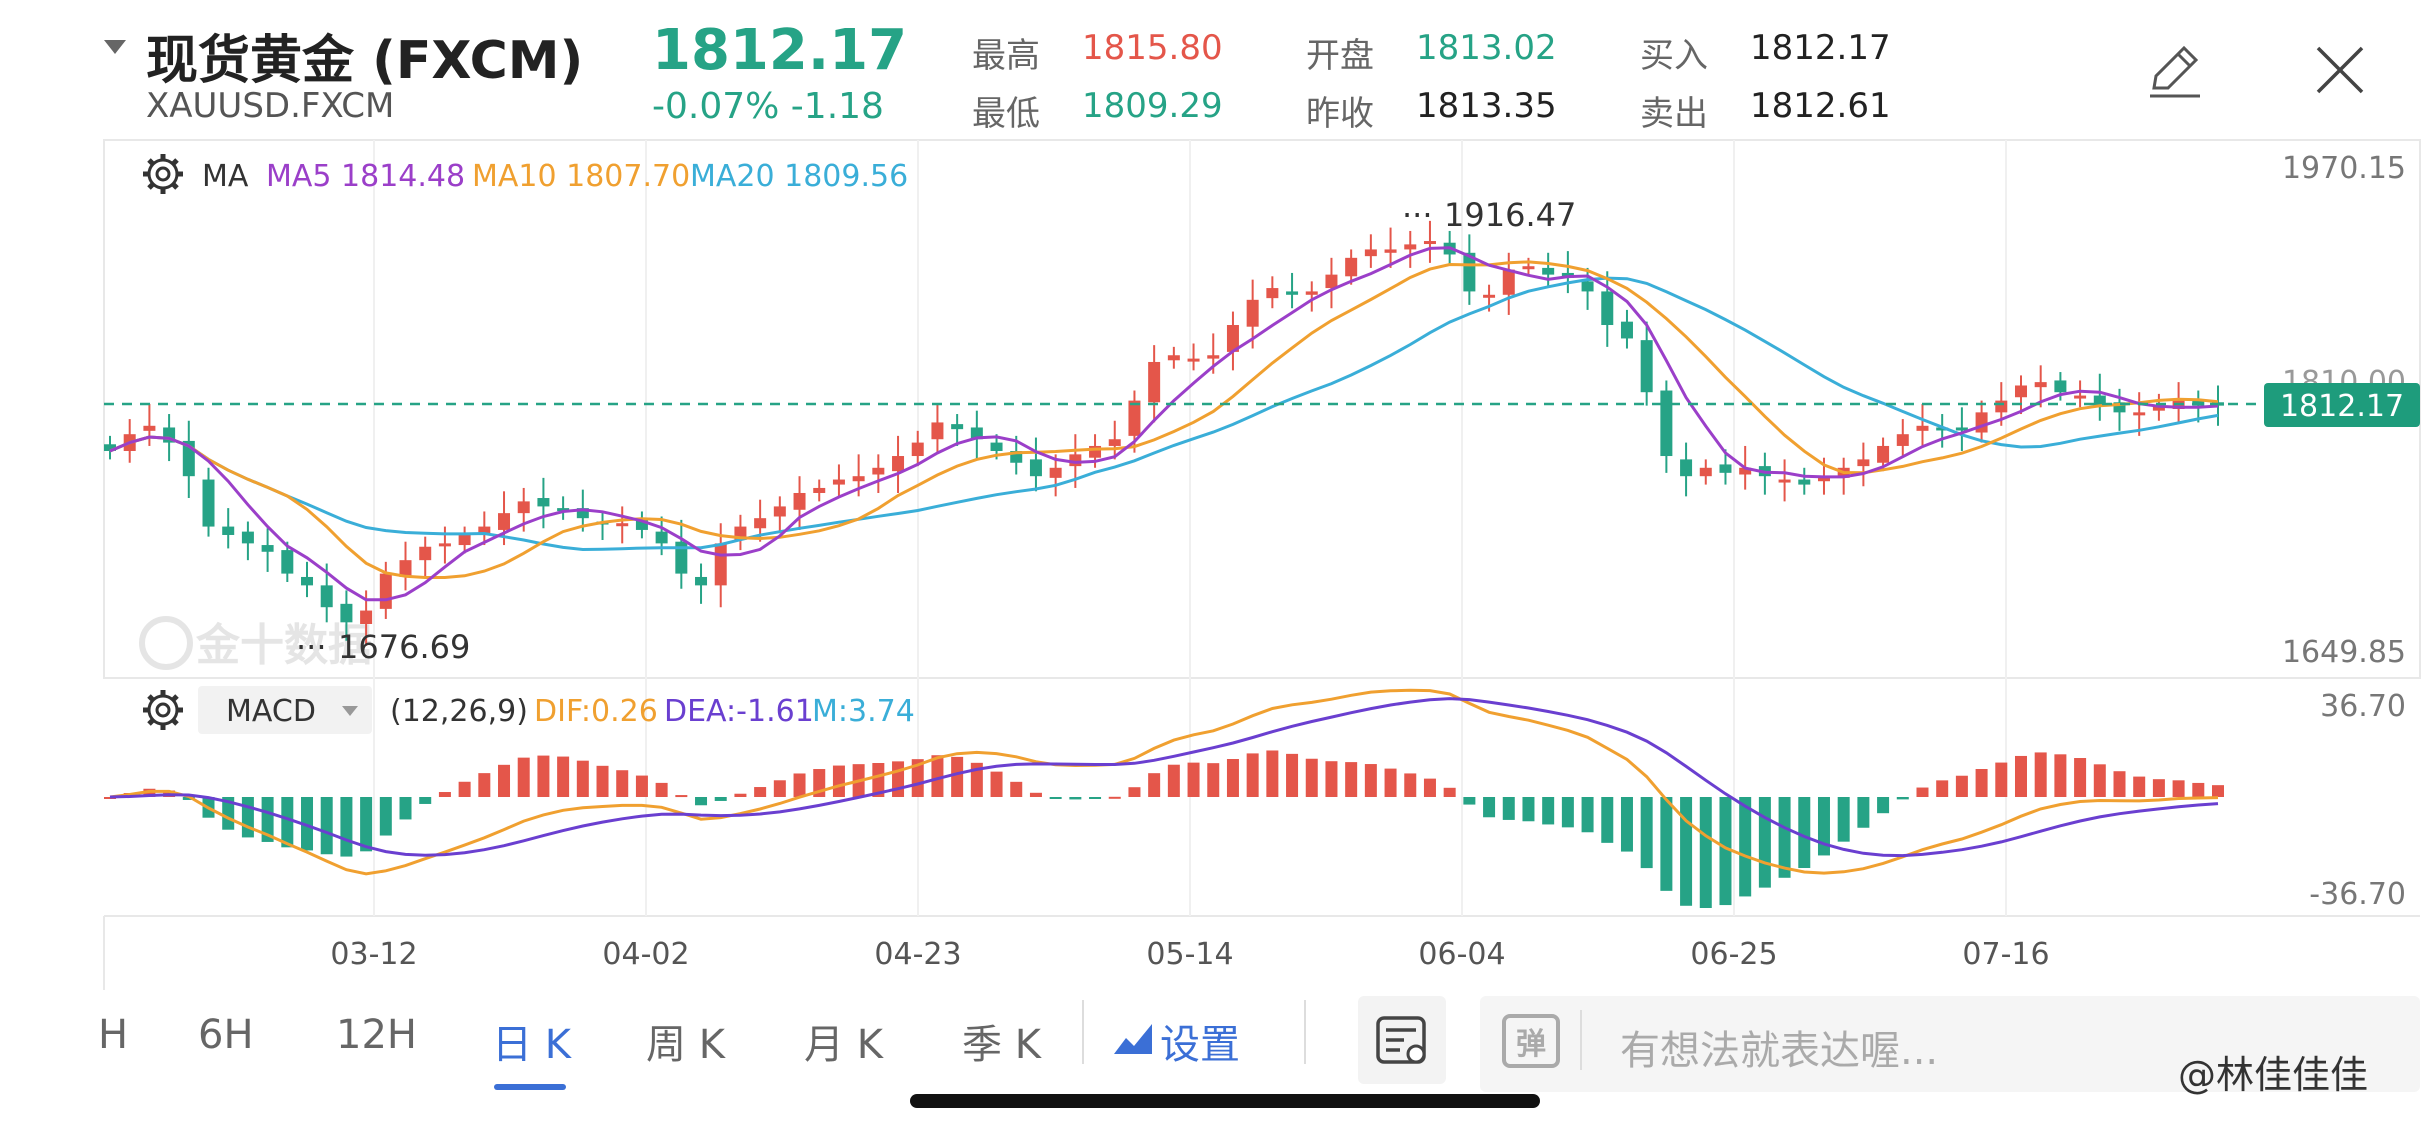 The width and height of the screenshot is (2436, 1125). I want to click on svg-text: 弹, so click(1531, 1044).